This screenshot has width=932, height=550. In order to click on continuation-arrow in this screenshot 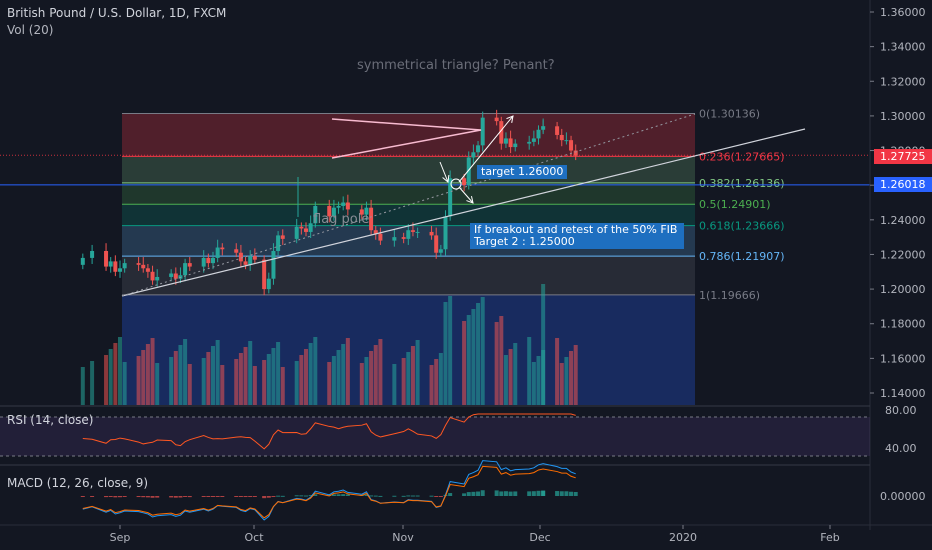, I will do `click(466, 195)`.